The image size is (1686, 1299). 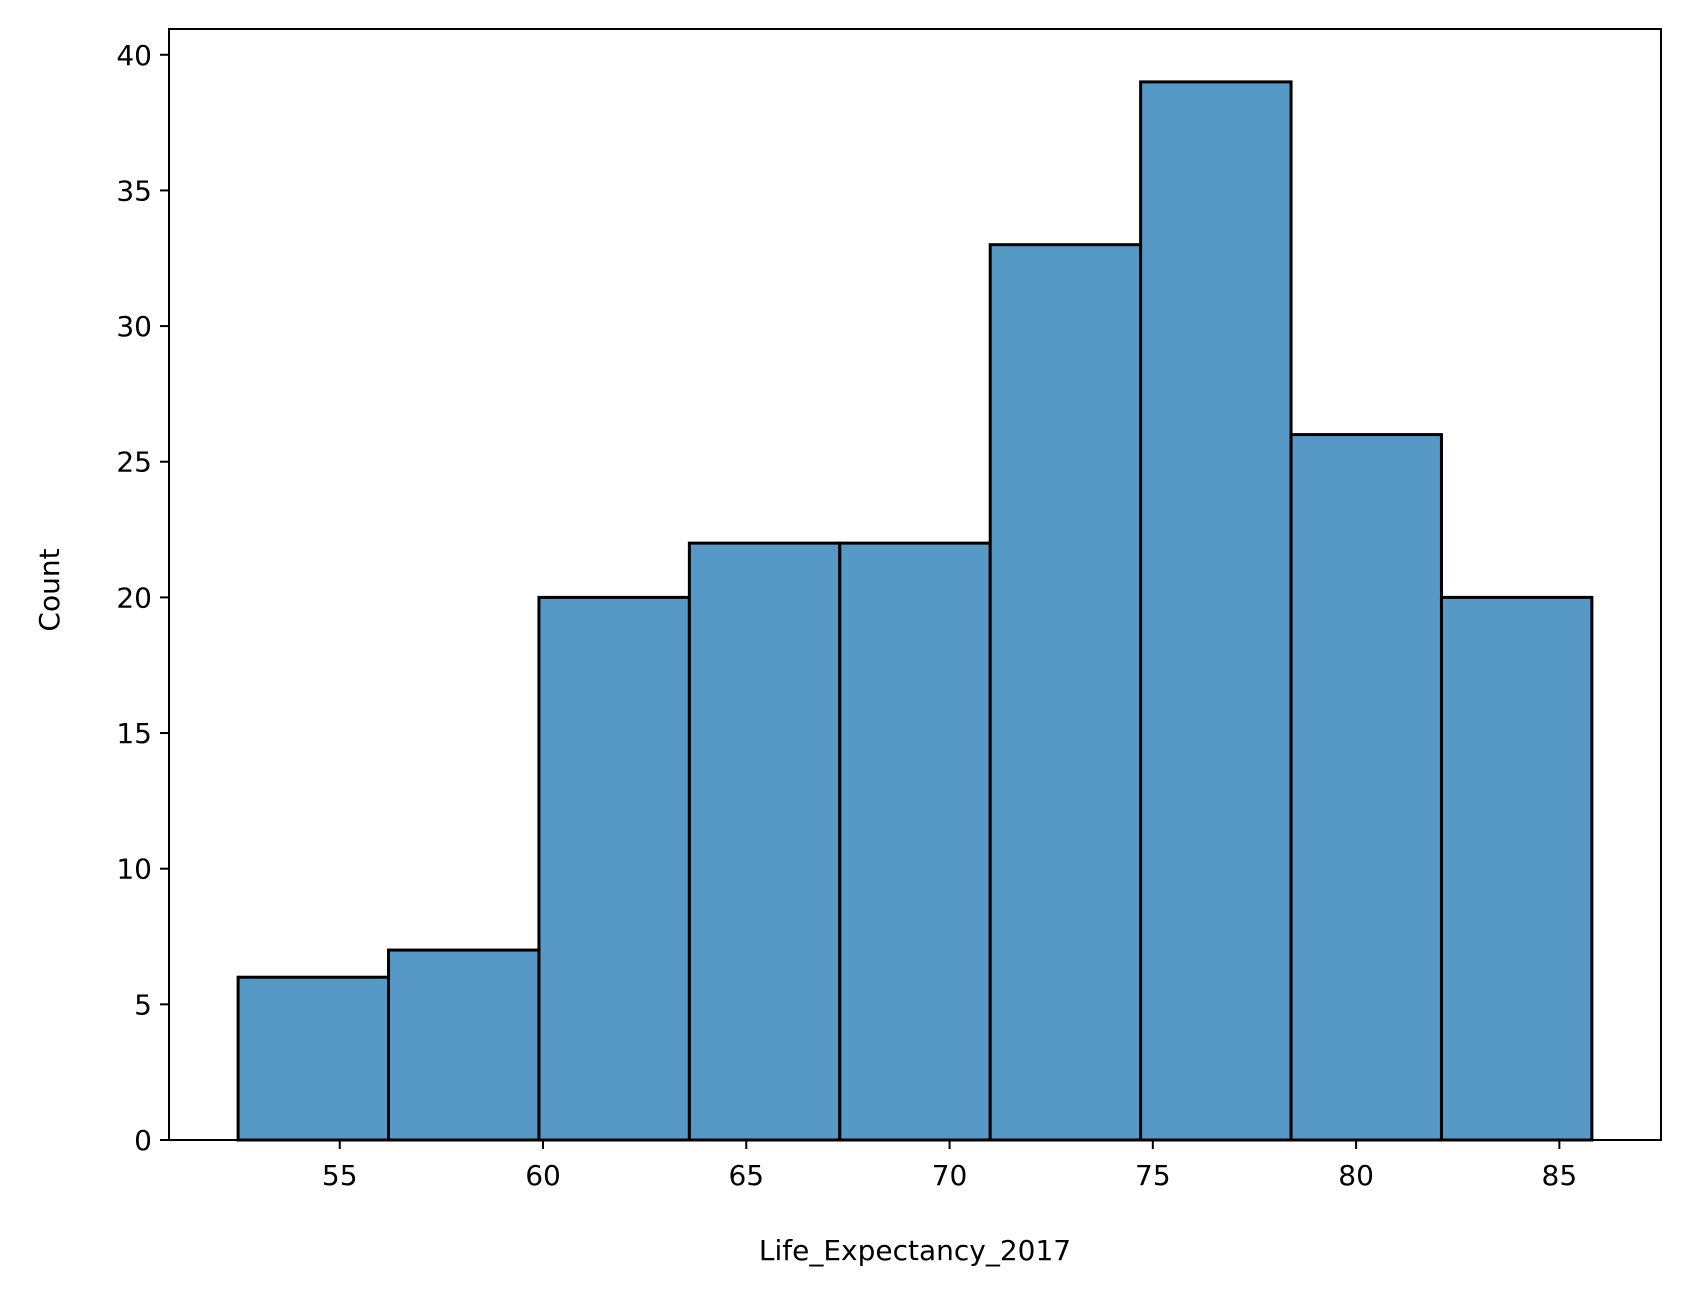 What do you see at coordinates (134, 597) in the screenshot?
I see `y-tick-label-20: 20` at bounding box center [134, 597].